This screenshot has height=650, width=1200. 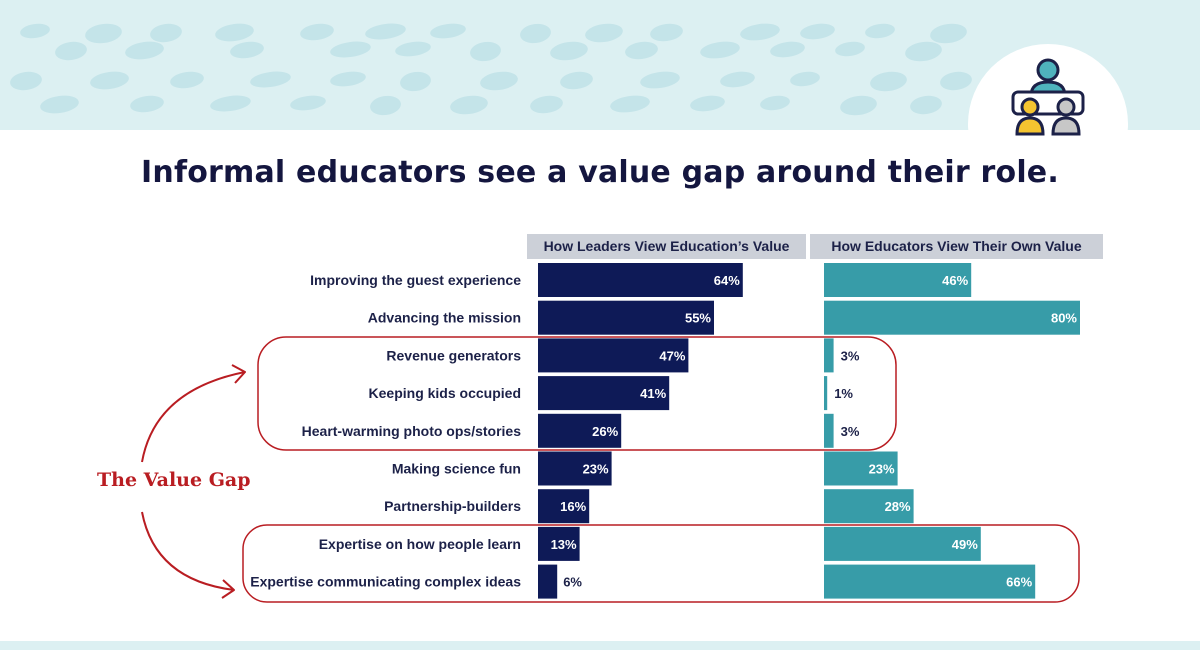 I want to click on arrow-down, so click(x=188, y=551).